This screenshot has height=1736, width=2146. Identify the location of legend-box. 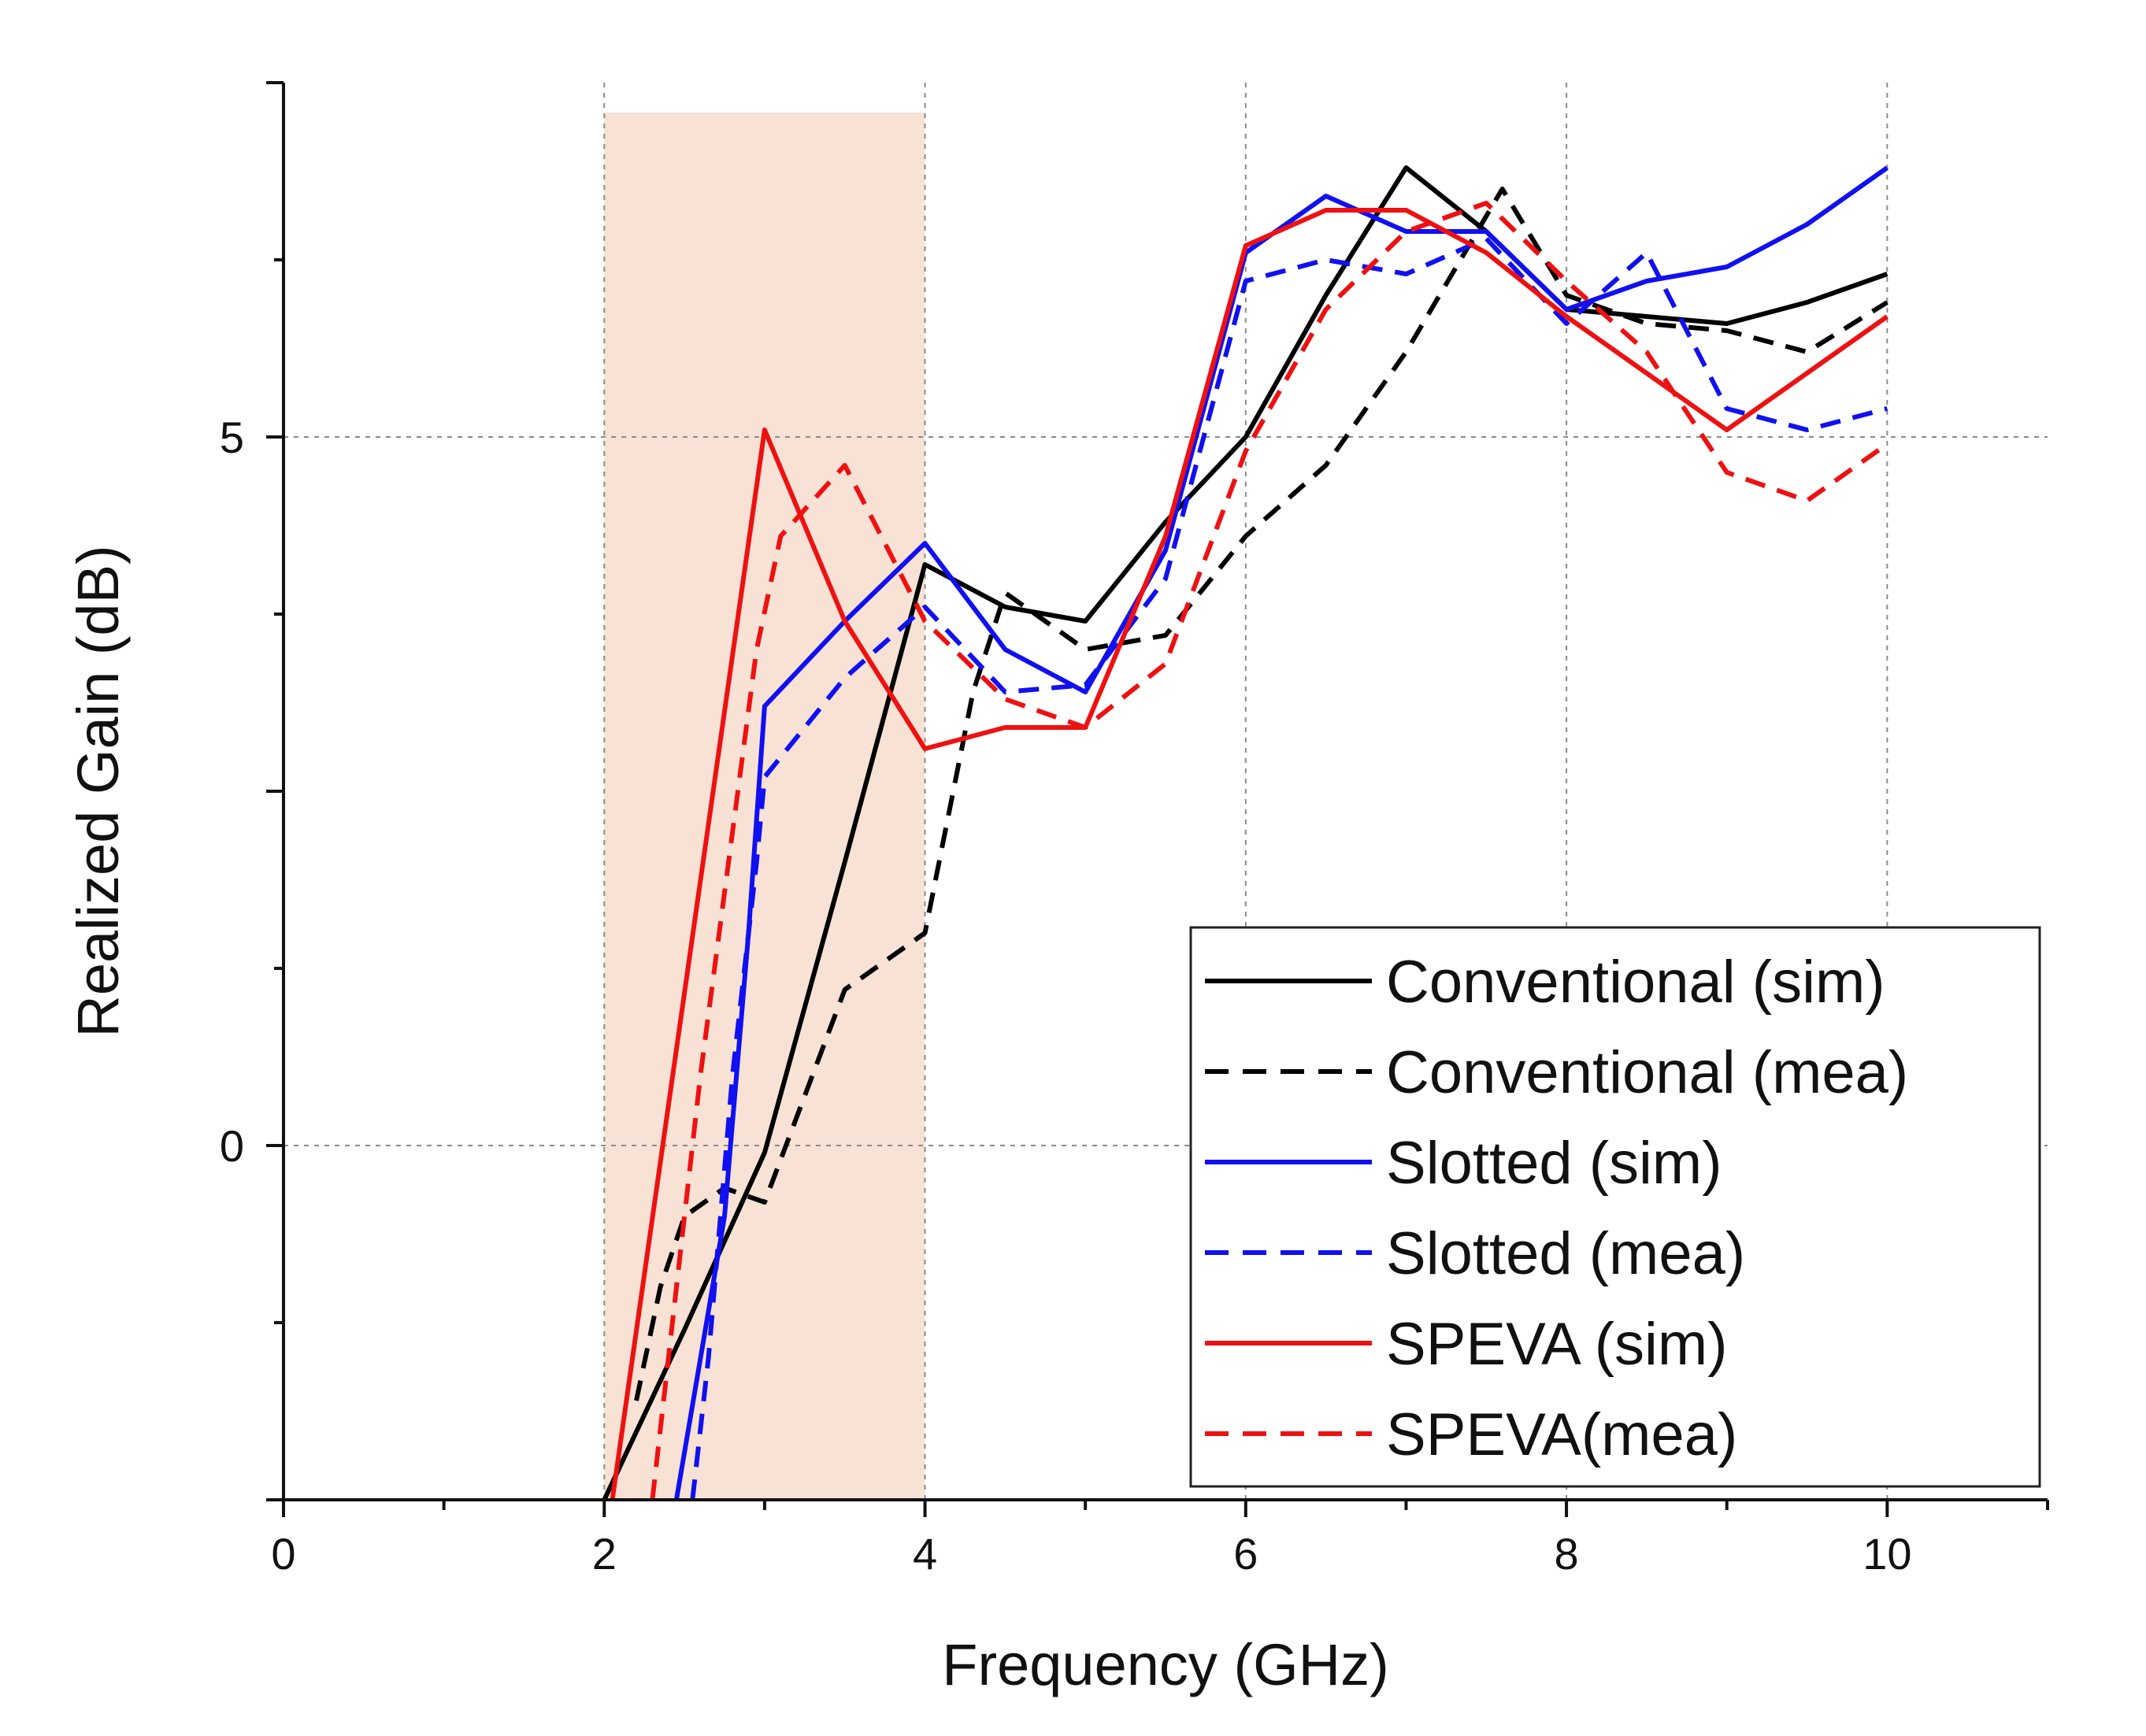
(1615, 1207).